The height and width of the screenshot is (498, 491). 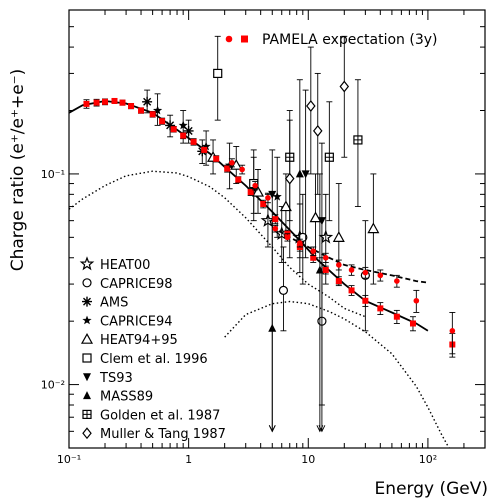 What do you see at coordinates (87, 414) in the screenshot?
I see `legend-marker-square-cross-cross` at bounding box center [87, 414].